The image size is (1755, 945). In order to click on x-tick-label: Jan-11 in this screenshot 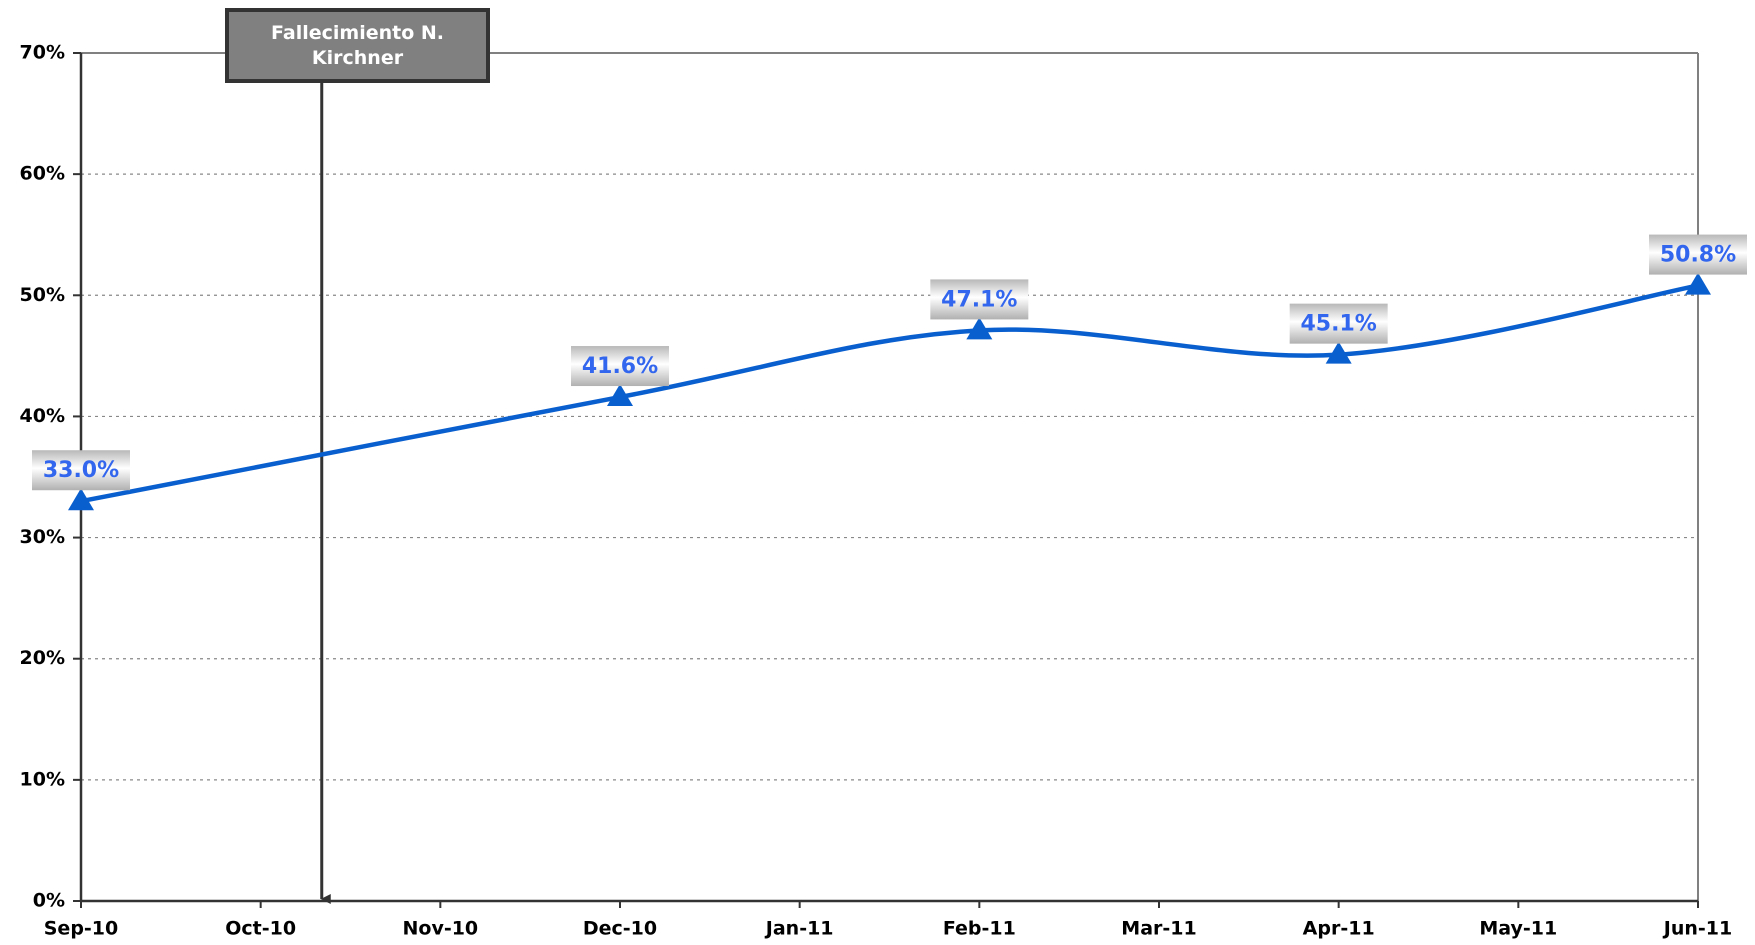, I will do `click(799, 929)`.